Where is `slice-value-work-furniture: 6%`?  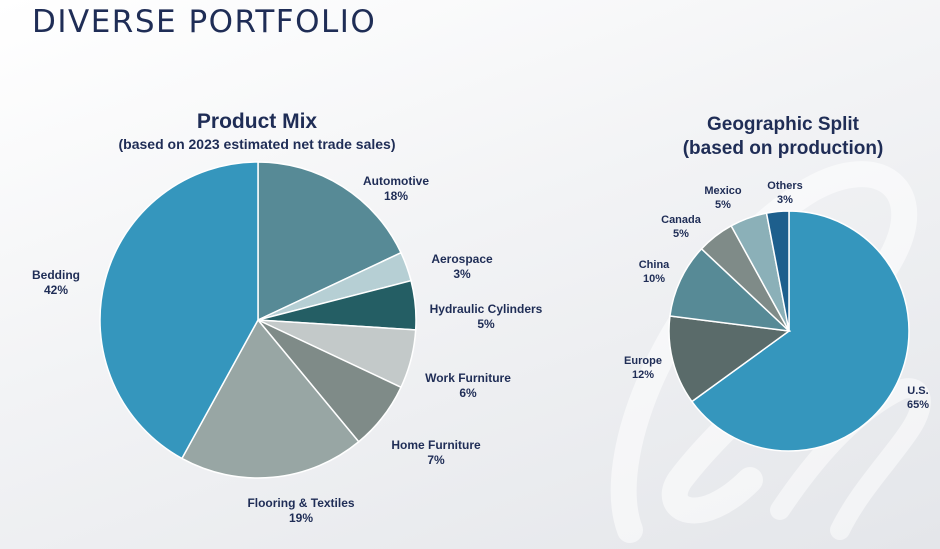 slice-value-work-furniture: 6% is located at coordinates (468, 393).